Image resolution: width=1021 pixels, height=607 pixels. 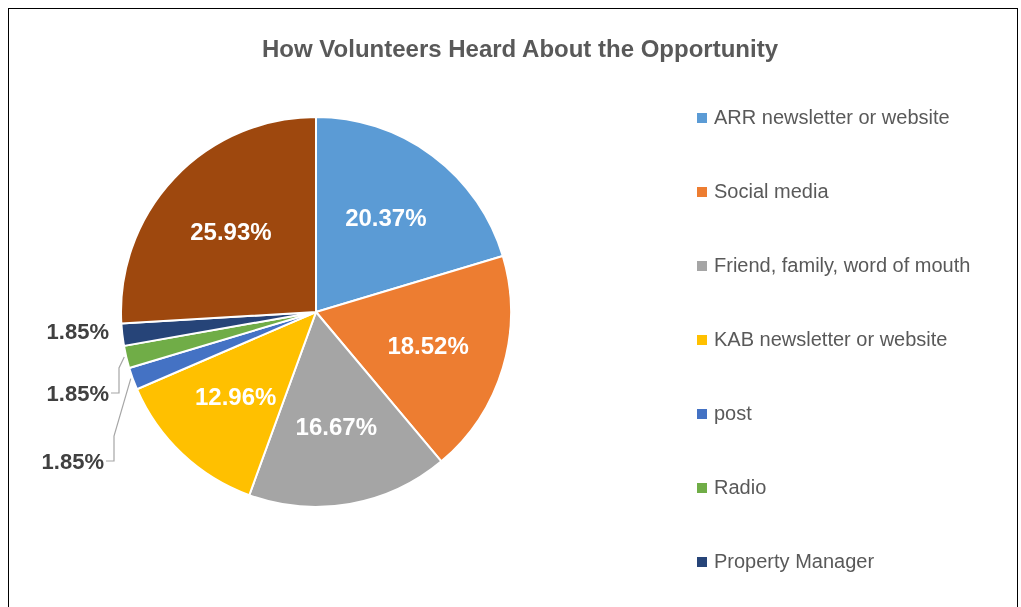 What do you see at coordinates (386, 218) in the screenshot?
I see `data-label: 20.37%` at bounding box center [386, 218].